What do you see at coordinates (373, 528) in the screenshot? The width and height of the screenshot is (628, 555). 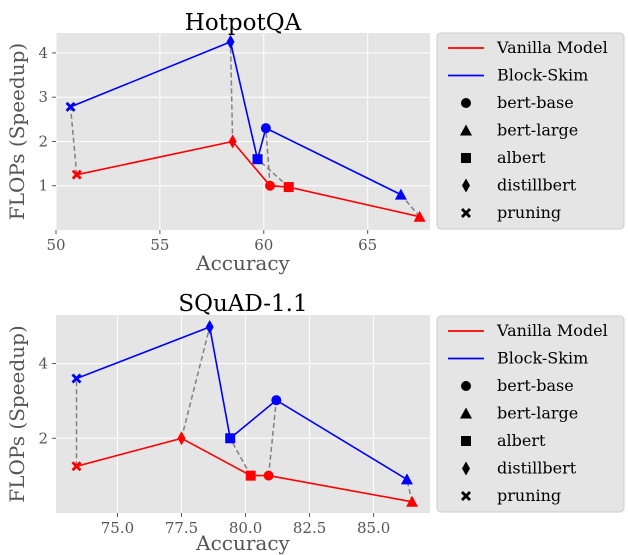 I see `x-tick-label: 85.0` at bounding box center [373, 528].